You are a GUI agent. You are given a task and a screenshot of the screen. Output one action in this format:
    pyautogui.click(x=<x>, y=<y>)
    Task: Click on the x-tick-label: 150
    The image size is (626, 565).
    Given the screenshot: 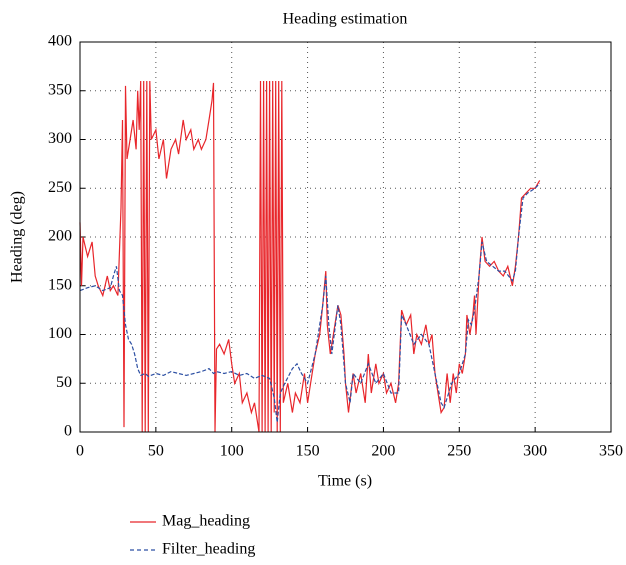 What is the action you would take?
    pyautogui.click(x=308, y=451)
    